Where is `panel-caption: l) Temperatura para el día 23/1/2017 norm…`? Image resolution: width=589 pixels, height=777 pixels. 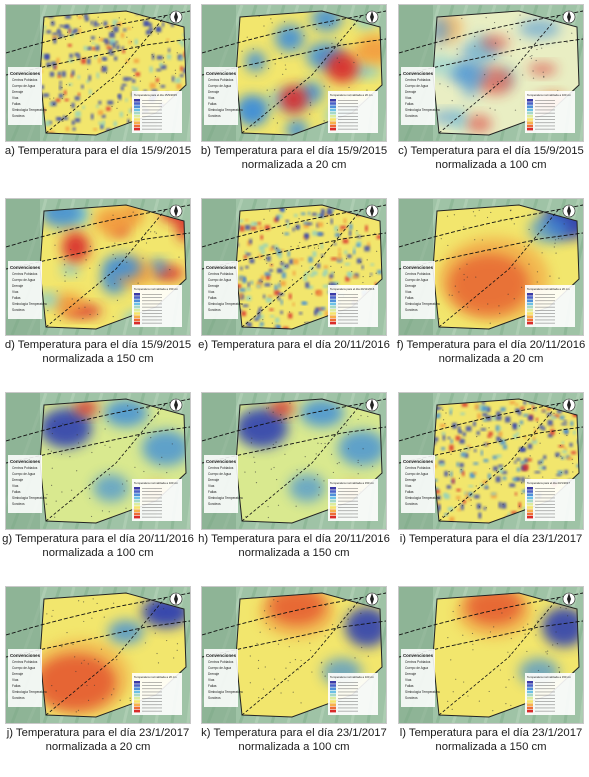
panel-caption: l) Temperatura para el día 23/1/2017 norm… is located at coordinates (490, 740).